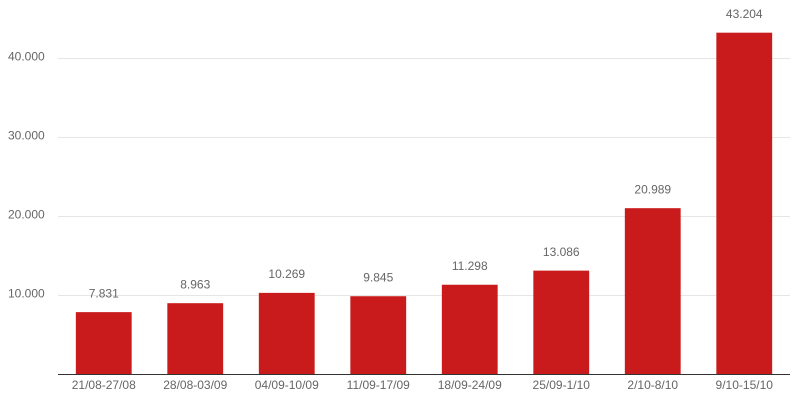  I want to click on x-tick-label: 18/09-24/09, so click(470, 385).